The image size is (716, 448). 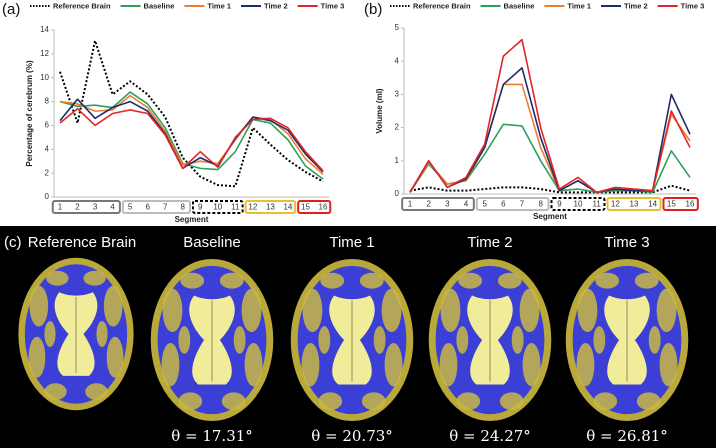 I want to click on panel-label: (a), so click(x=11, y=9).